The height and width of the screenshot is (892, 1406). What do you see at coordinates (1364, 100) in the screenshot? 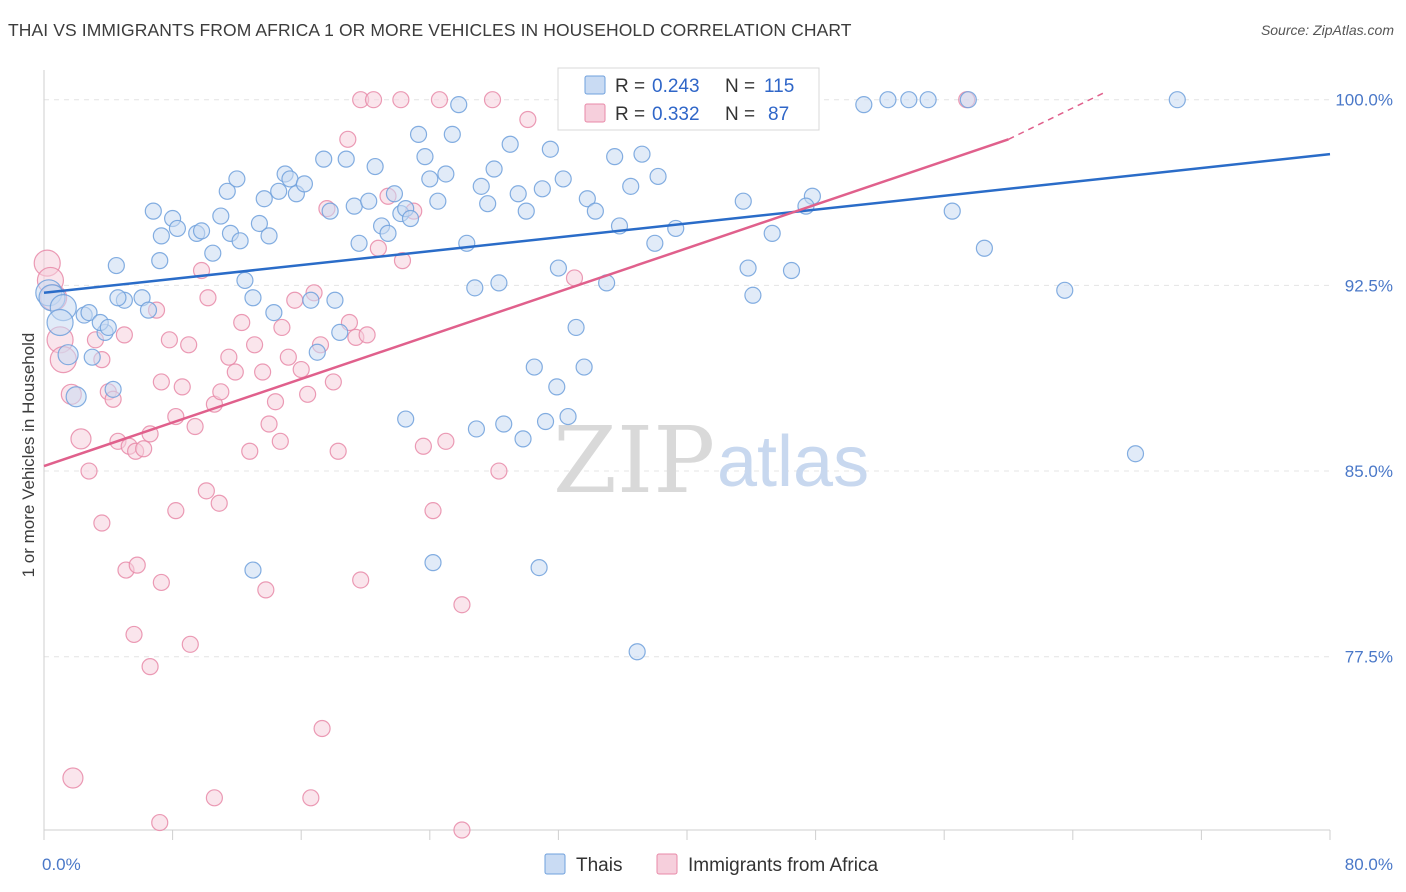
I see `y-tick-label: 100.0%` at bounding box center [1364, 100].